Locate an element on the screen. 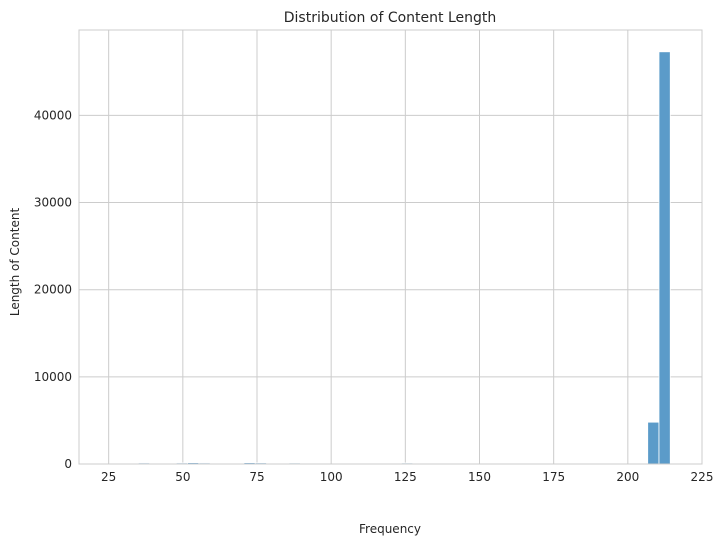 The image size is (717, 545). x-axis-label: Frequency is located at coordinates (390, 529).